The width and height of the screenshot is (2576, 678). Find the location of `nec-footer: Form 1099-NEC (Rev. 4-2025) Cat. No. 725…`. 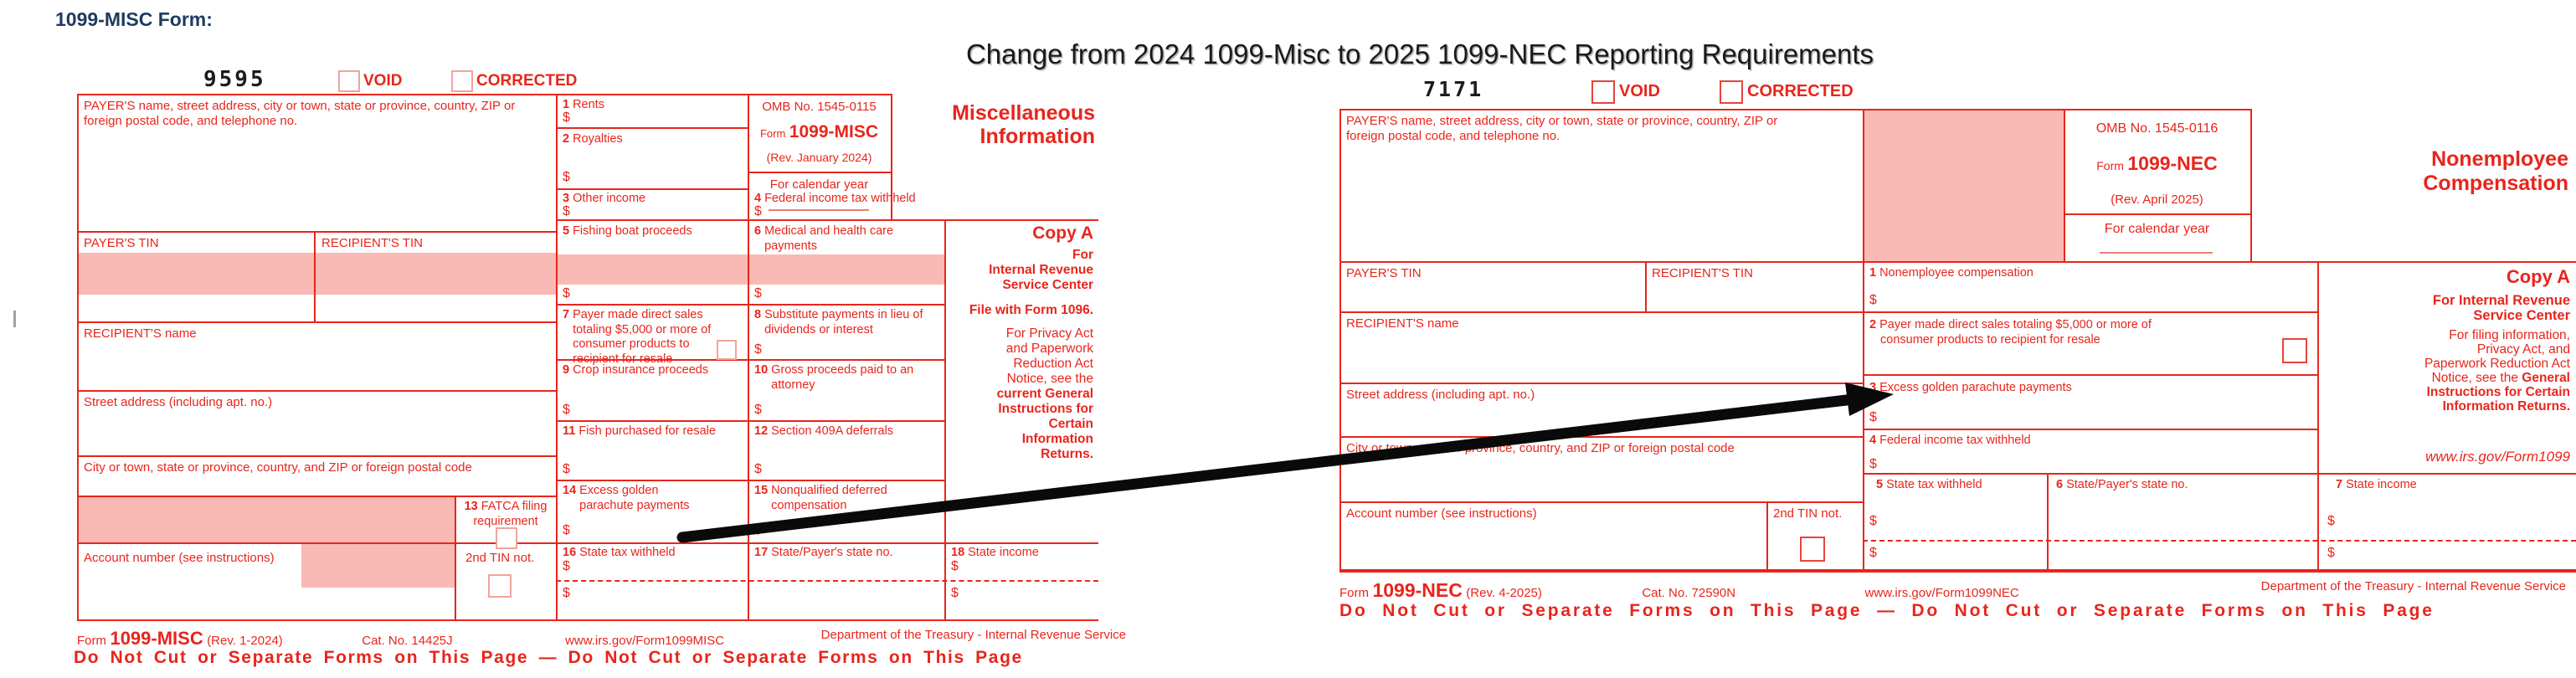

nec-footer: Form 1099-NEC (Rev. 4-2025) Cat. No. 725… is located at coordinates (1953, 590).